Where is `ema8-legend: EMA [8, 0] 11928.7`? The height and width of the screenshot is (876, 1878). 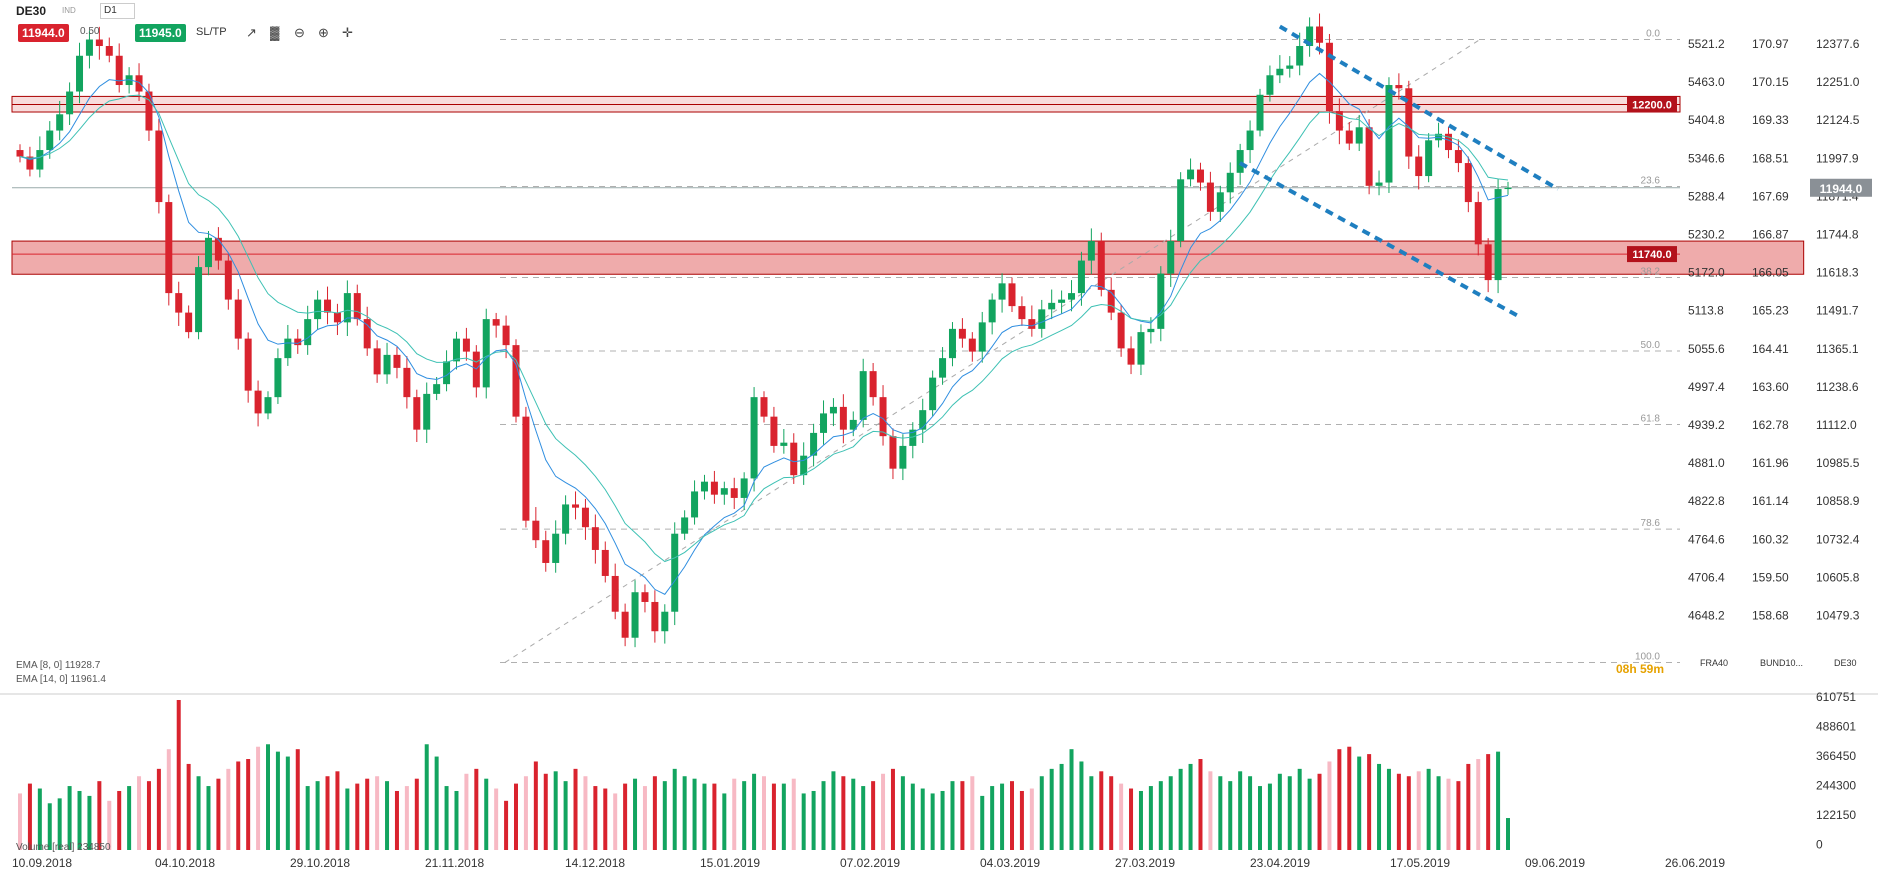
ema8-legend: EMA [8, 0] 11928.7 is located at coordinates (58, 665).